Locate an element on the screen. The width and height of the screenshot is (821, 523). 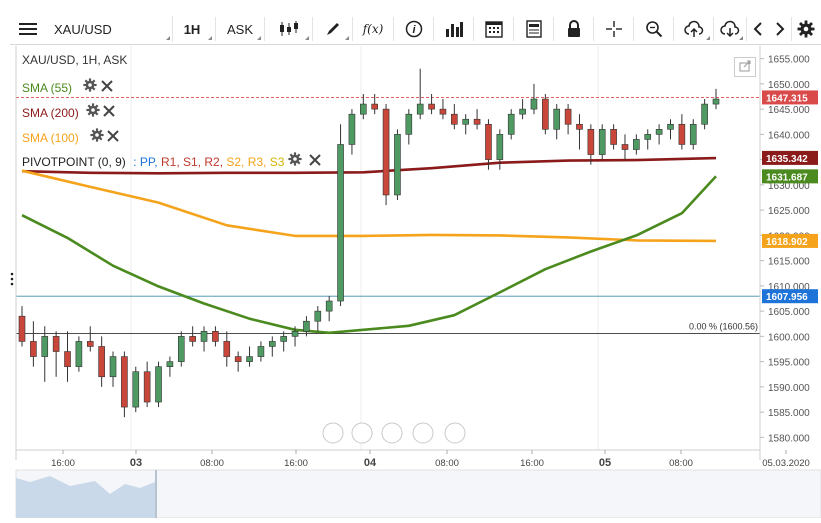
menu-button is located at coordinates (28, 29).